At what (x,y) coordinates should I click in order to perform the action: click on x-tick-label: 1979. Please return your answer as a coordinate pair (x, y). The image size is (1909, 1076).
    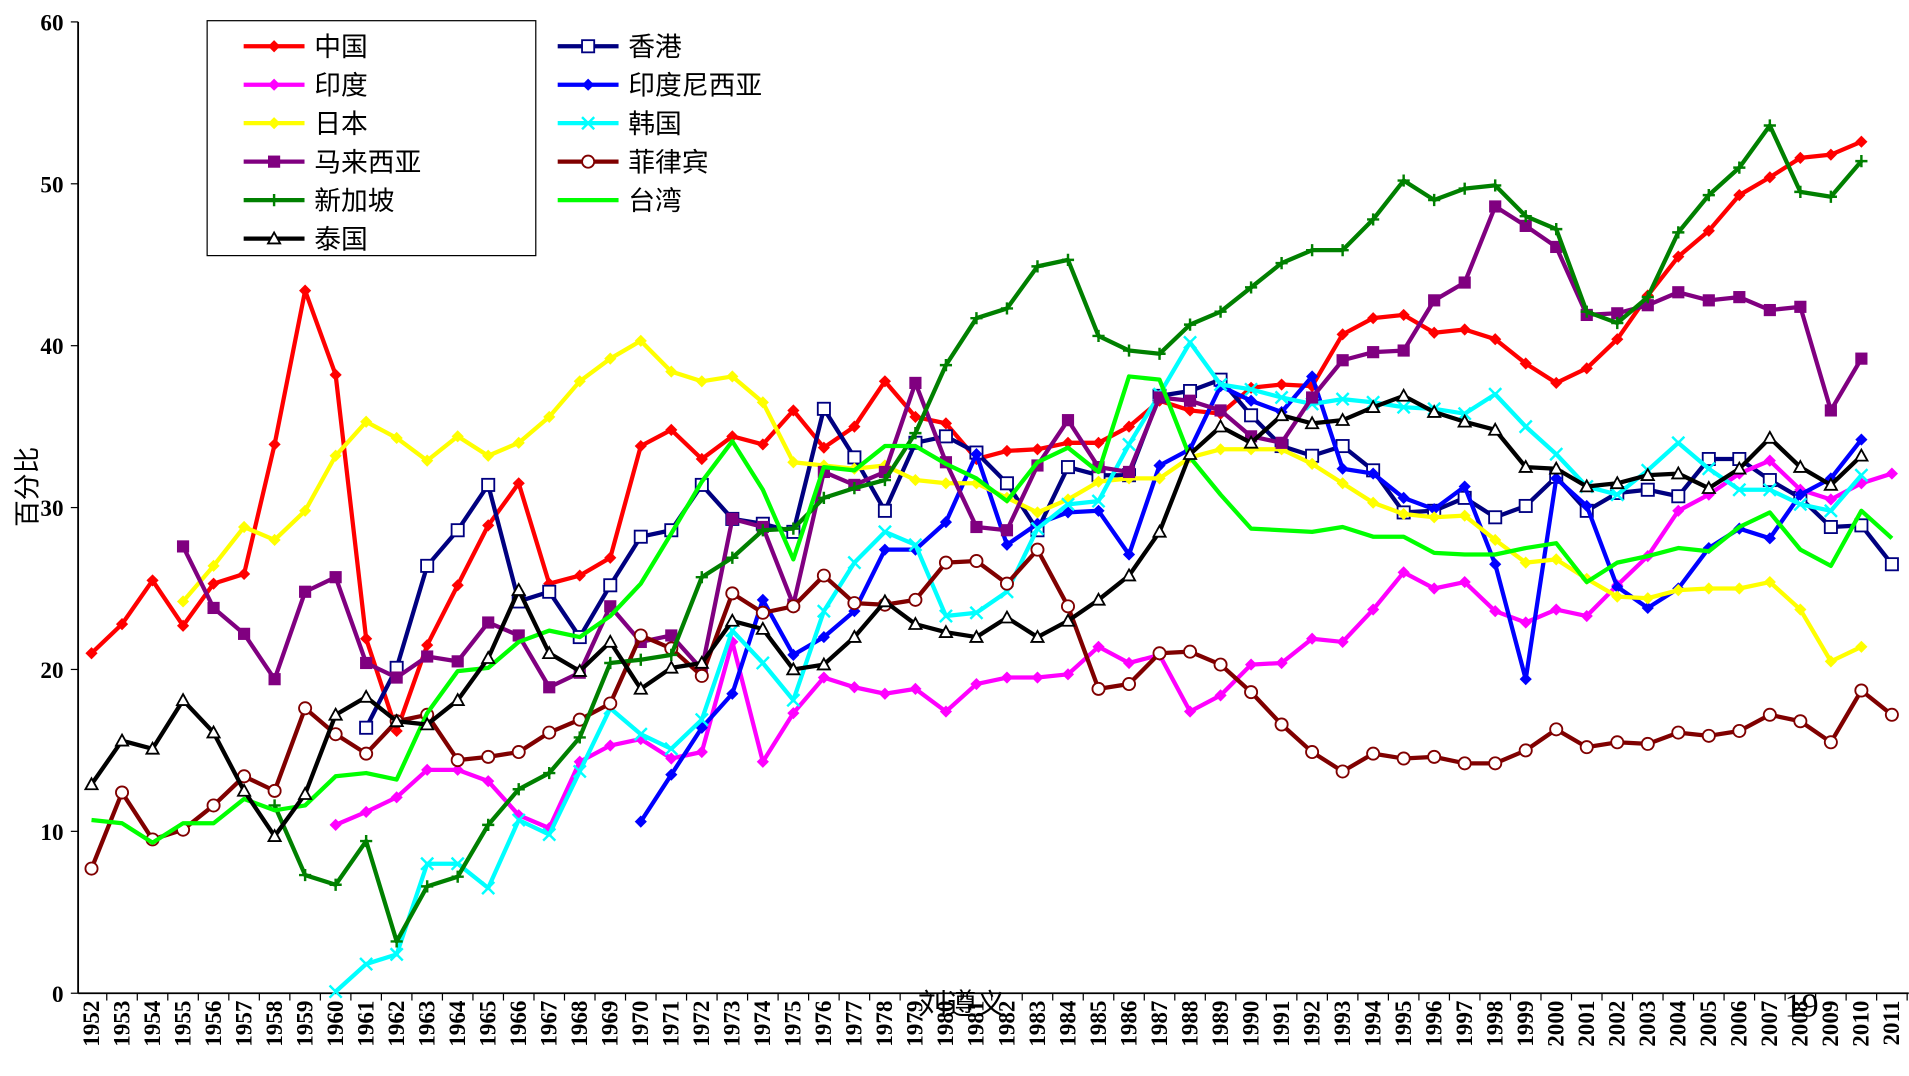
    Looking at the image, I should click on (916, 1024).